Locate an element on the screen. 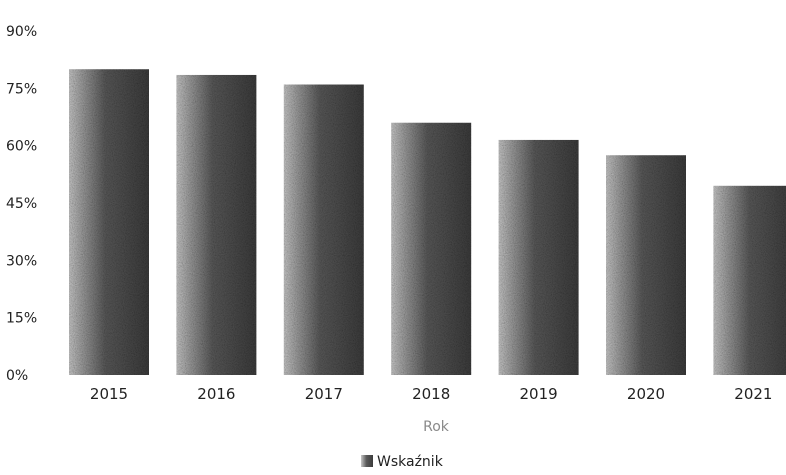  legend: Wskaźnik is located at coordinates (402, 462).